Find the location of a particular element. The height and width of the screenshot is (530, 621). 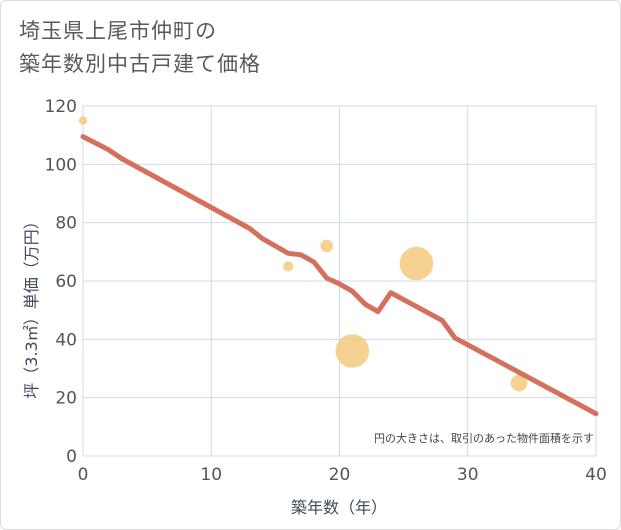

chart-title-line-2: 築年数別中古戸建て価格 is located at coordinates (140, 64).